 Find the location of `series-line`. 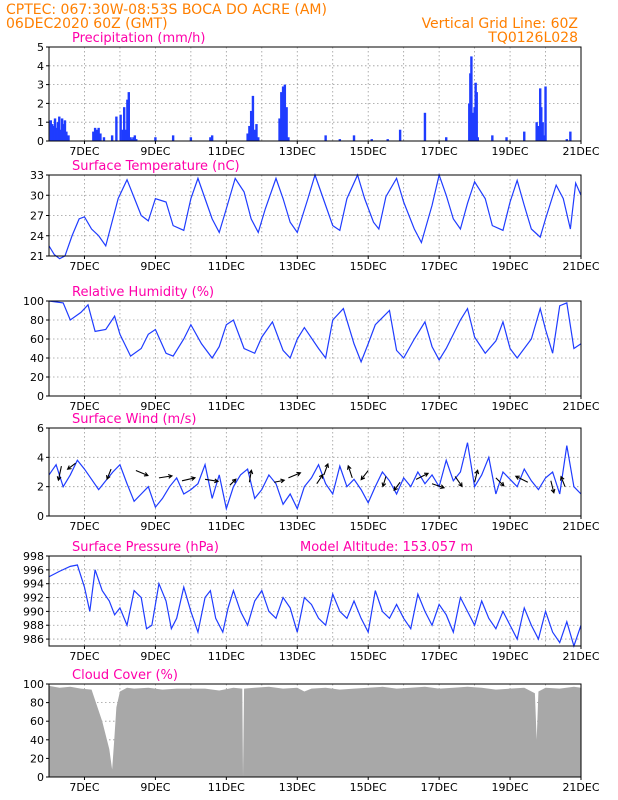

series-line is located at coordinates (315, 606).